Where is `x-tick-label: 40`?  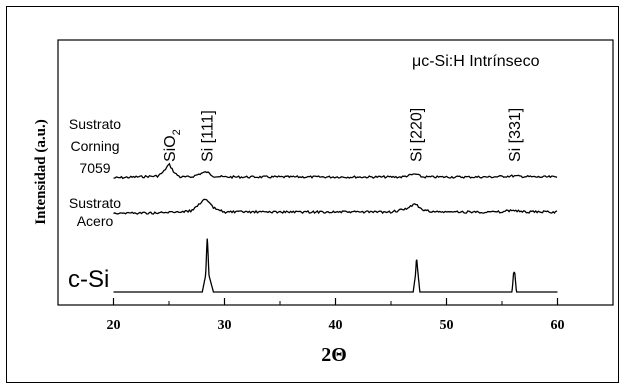
x-tick-label: 40 is located at coordinates (336, 325).